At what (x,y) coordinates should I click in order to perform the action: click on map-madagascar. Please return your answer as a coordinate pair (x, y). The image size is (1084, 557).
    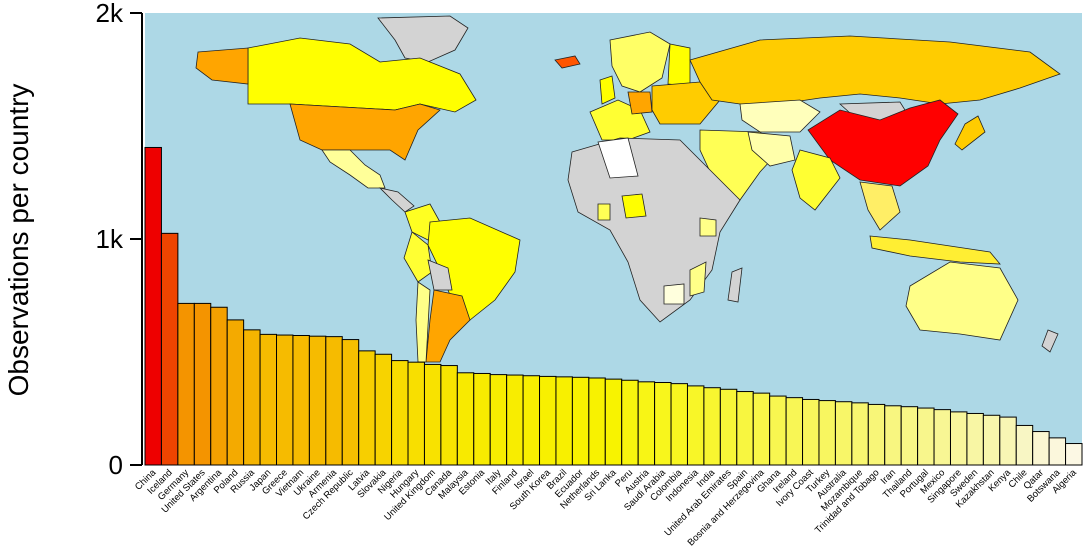
    Looking at the image, I should click on (735, 285).